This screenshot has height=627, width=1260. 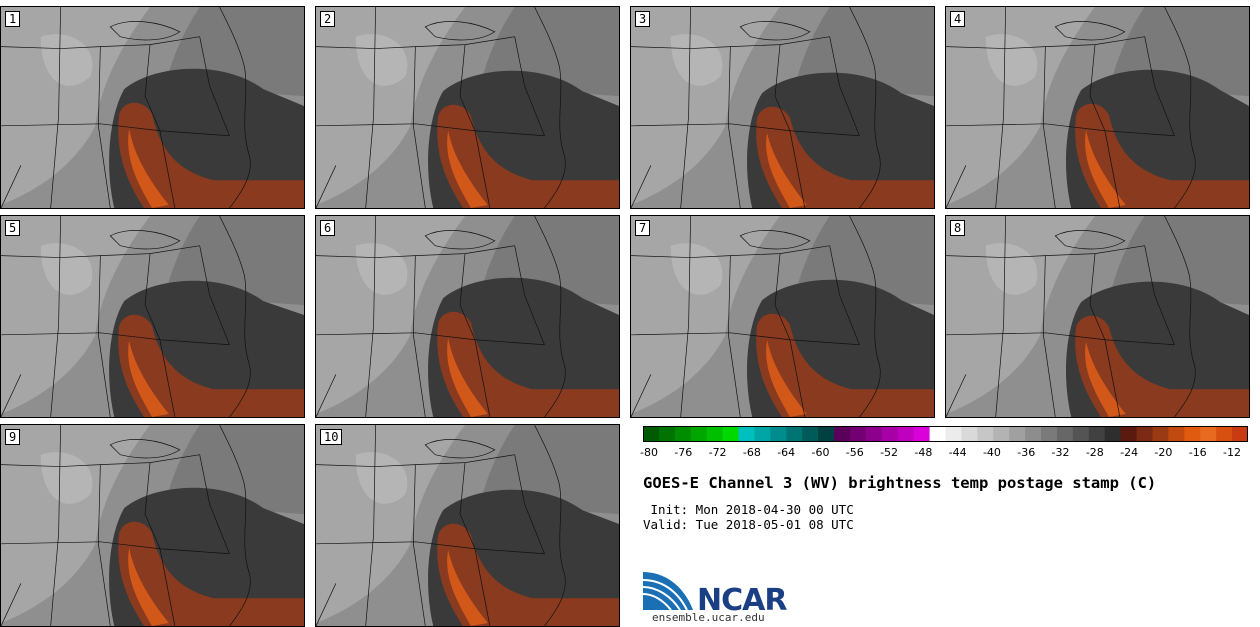 I want to click on panel-label: 1, so click(x=13, y=19).